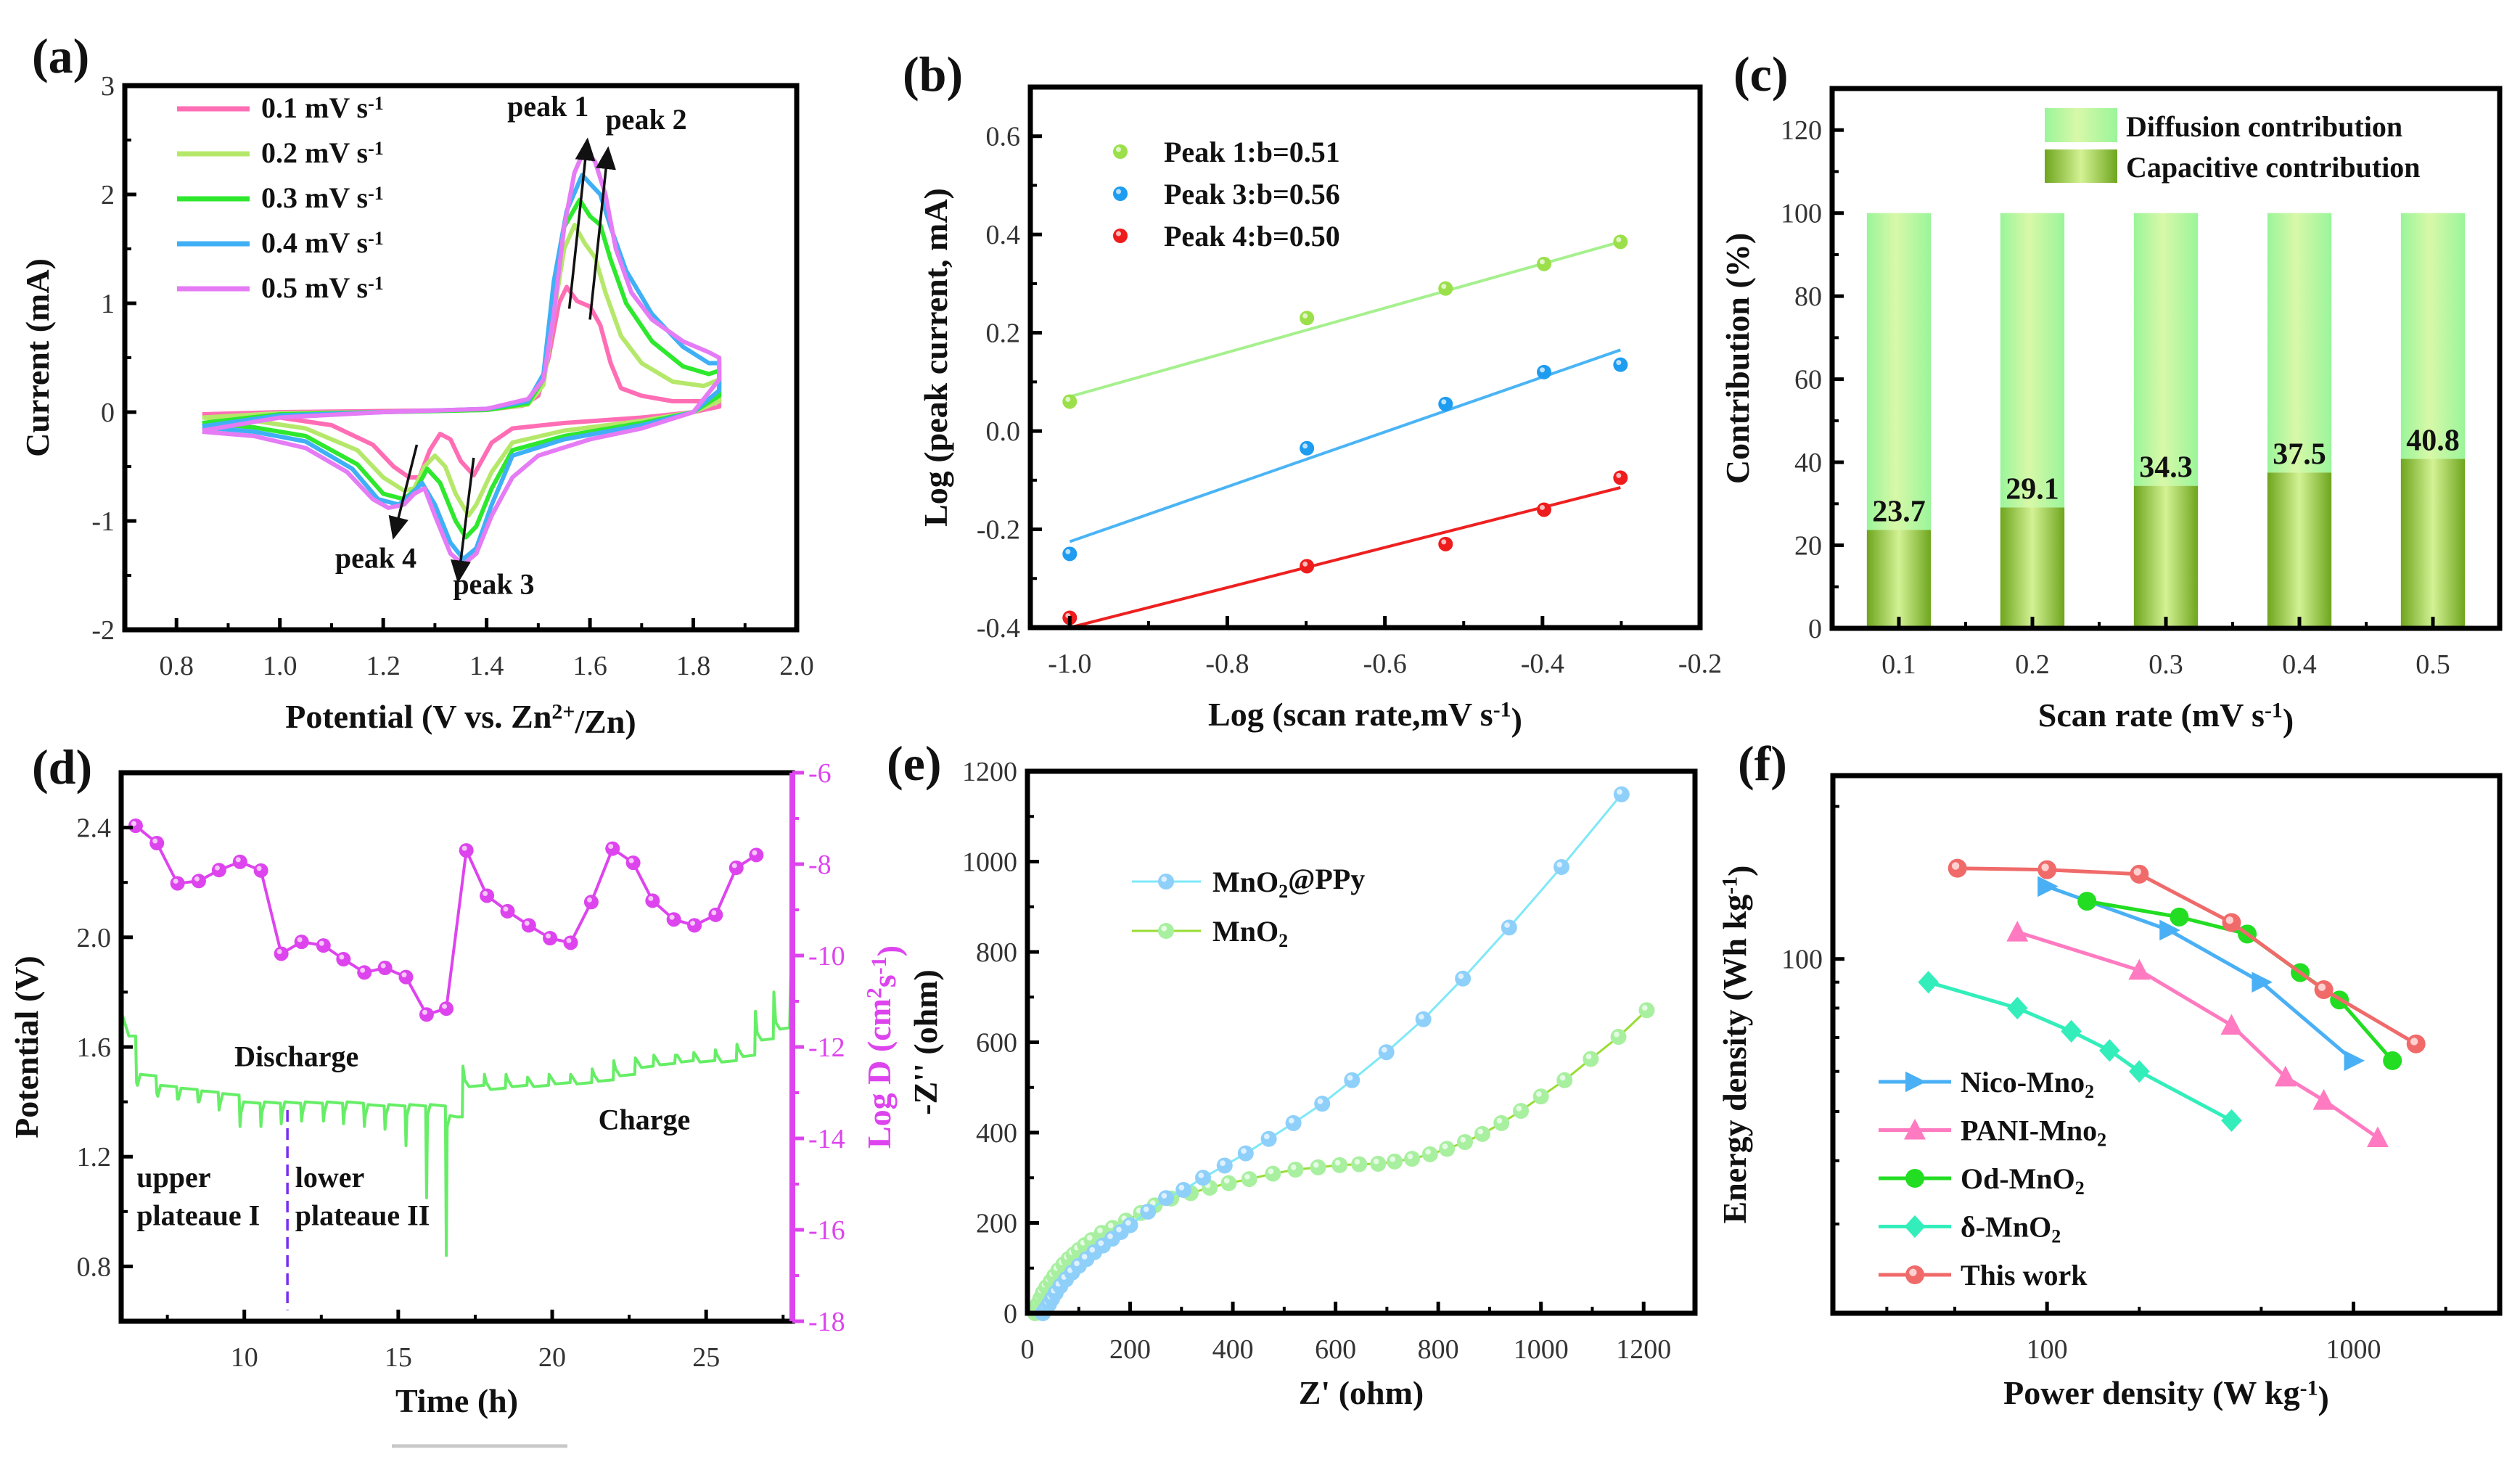 The width and height of the screenshot is (2520, 1462). Describe the element at coordinates (1365, 717) in the screenshot. I see `x-axis-title: Log (scan rate,mV s-1)` at that location.